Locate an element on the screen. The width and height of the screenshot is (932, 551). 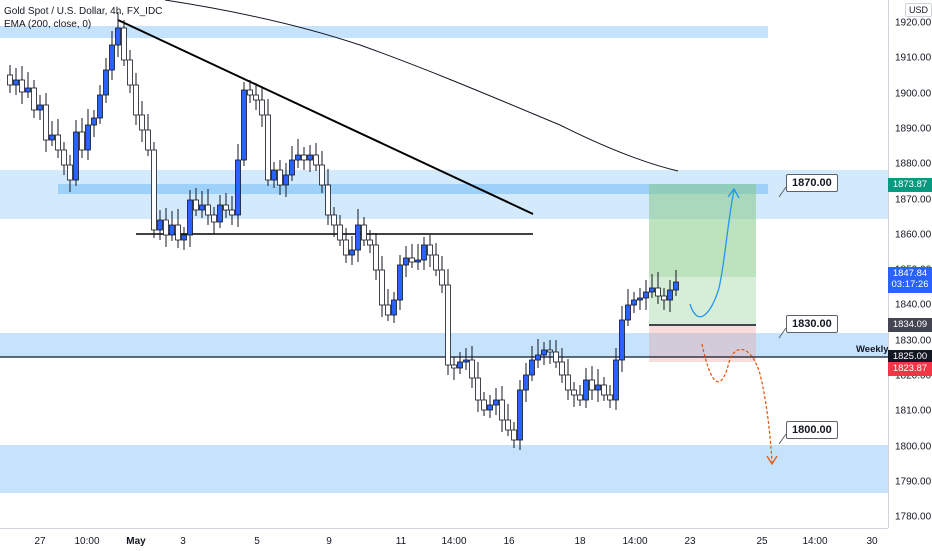
price-tick: 1860.00 is located at coordinates (913, 235).